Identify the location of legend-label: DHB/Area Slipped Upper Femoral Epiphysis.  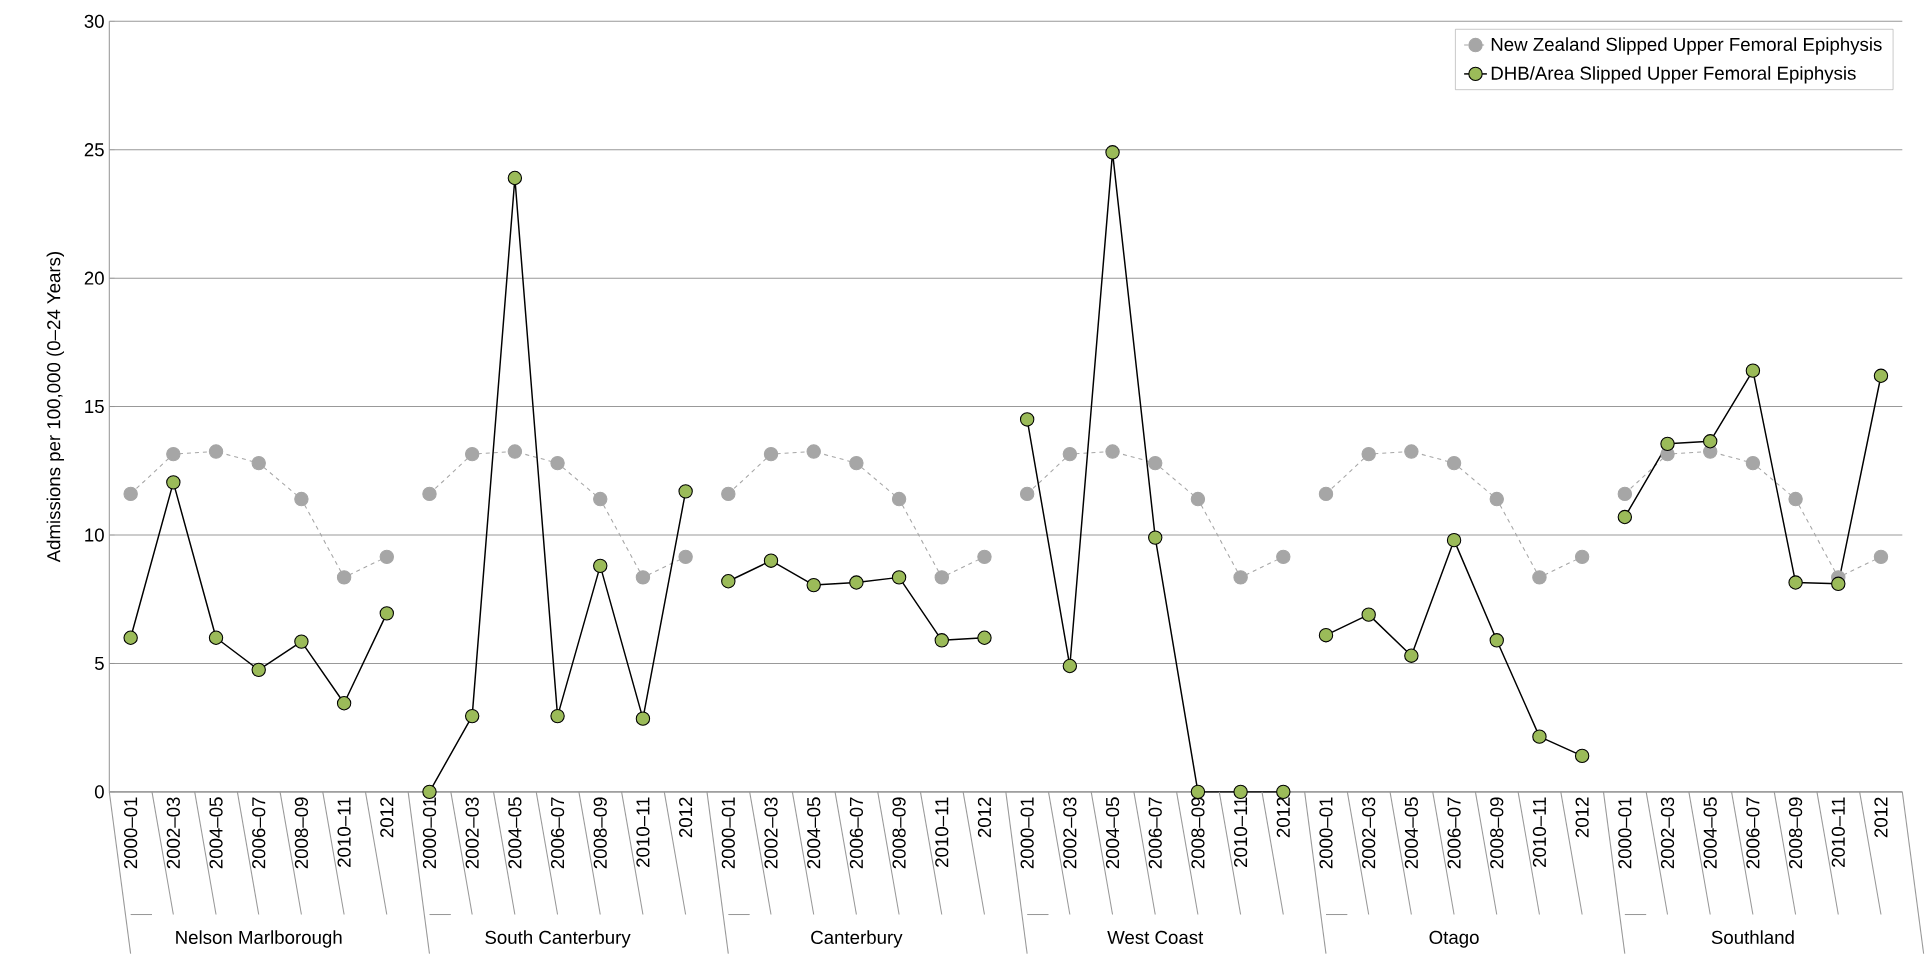
(1673, 75).